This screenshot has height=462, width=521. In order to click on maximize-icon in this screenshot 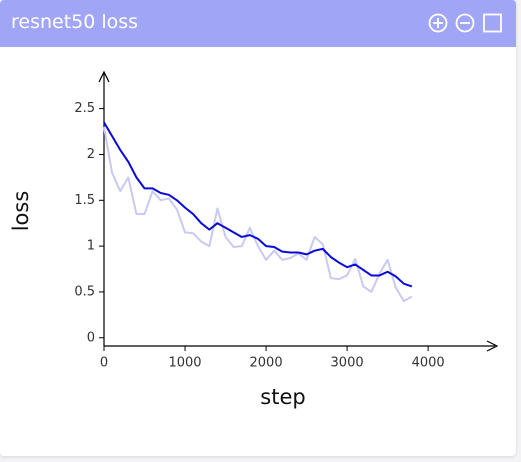, I will do `click(492, 23)`.